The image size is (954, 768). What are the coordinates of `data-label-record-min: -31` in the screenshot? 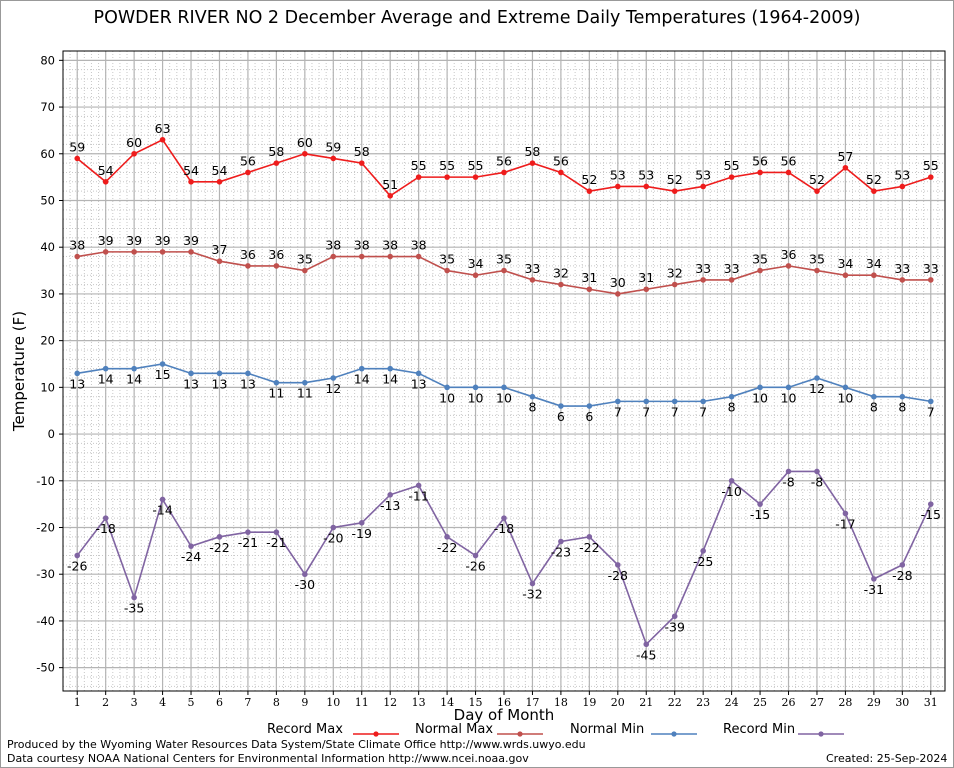 It's located at (874, 589).